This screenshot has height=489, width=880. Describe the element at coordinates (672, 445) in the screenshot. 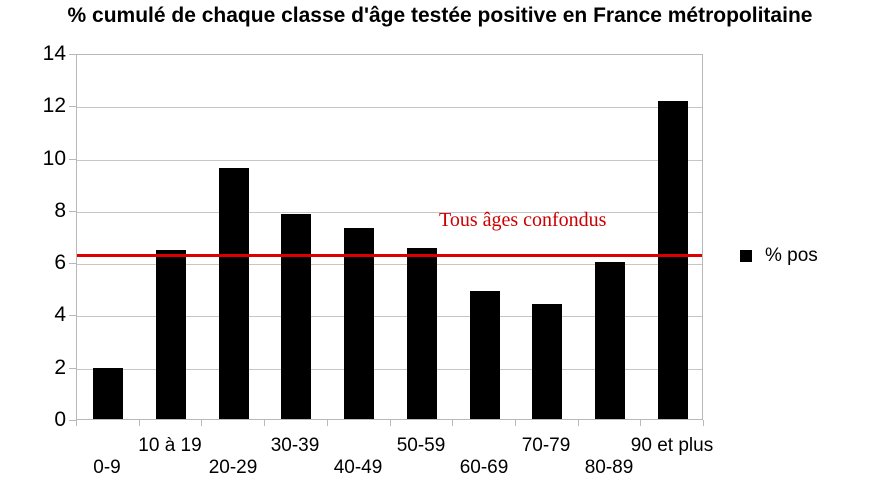

I see `x-axis-label: 90 et plus` at that location.